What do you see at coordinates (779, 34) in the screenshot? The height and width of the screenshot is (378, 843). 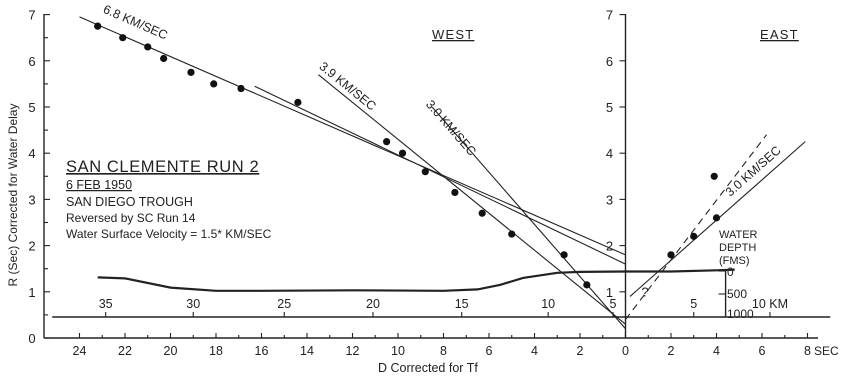 I see `east-label: EAST` at bounding box center [779, 34].